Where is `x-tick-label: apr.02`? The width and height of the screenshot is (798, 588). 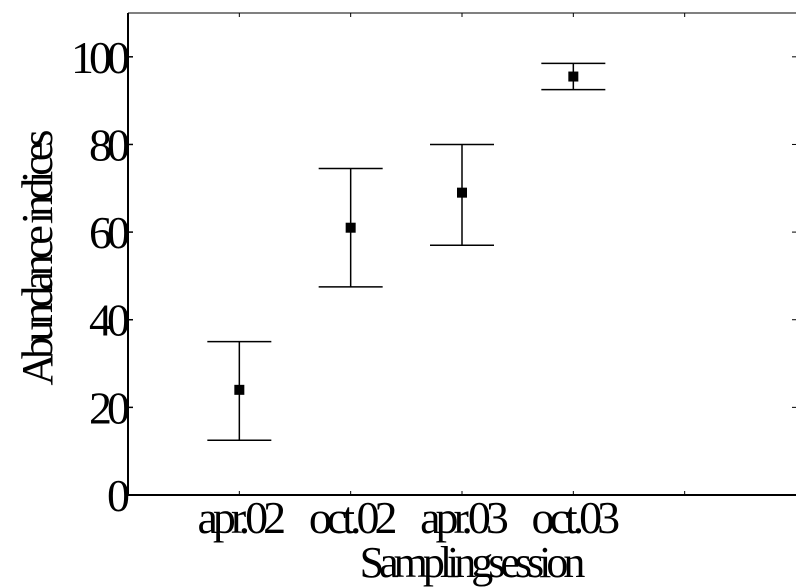 x-tick-label: apr.02 is located at coordinates (240, 517).